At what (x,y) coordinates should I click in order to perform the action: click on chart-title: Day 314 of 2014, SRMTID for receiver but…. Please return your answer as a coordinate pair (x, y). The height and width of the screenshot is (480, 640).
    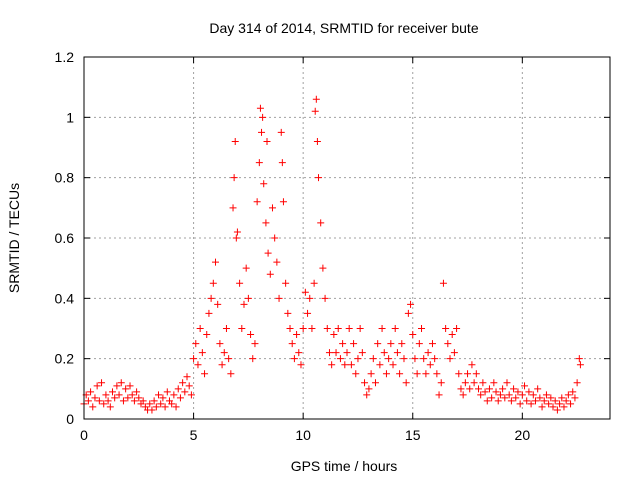
    Looking at the image, I should click on (343, 28).